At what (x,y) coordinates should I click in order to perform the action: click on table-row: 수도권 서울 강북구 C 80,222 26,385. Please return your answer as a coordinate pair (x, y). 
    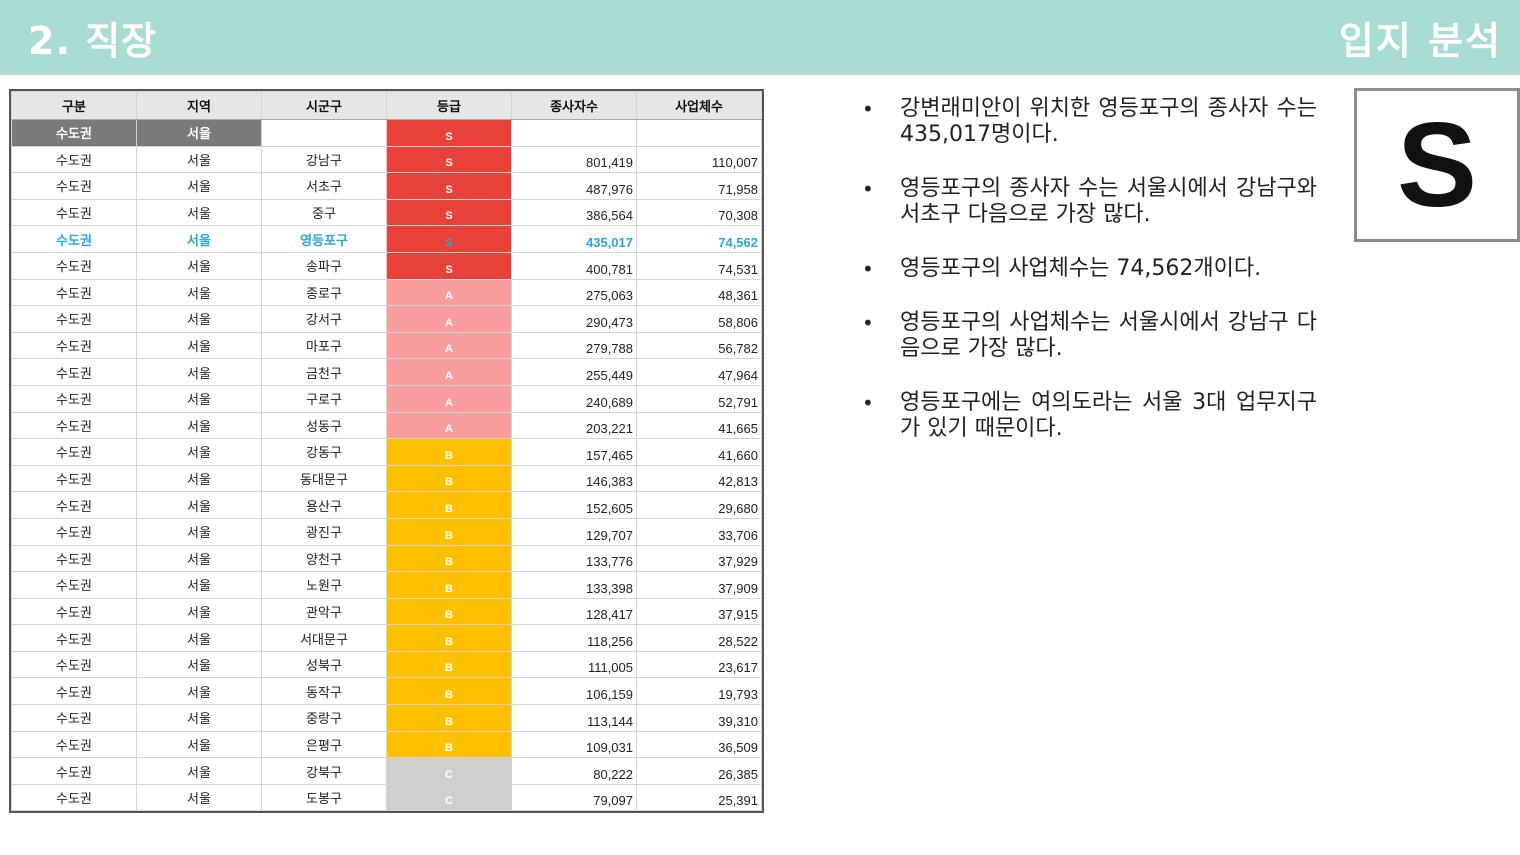
    Looking at the image, I should click on (386, 771).